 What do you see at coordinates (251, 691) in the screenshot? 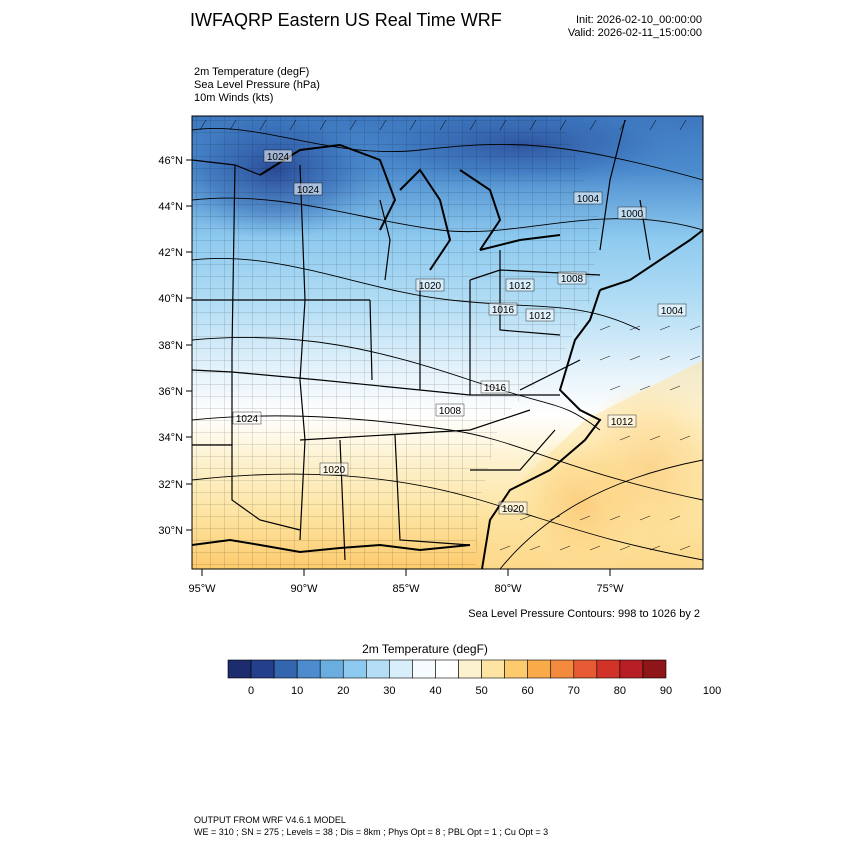
I see `colorbar-tick-label: 0` at bounding box center [251, 691].